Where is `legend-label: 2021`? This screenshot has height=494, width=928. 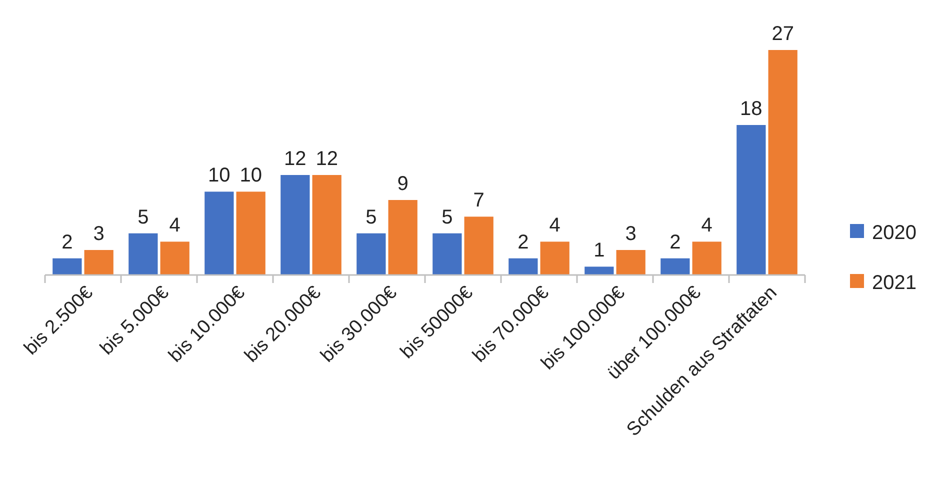
legend-label: 2021 is located at coordinates (894, 283).